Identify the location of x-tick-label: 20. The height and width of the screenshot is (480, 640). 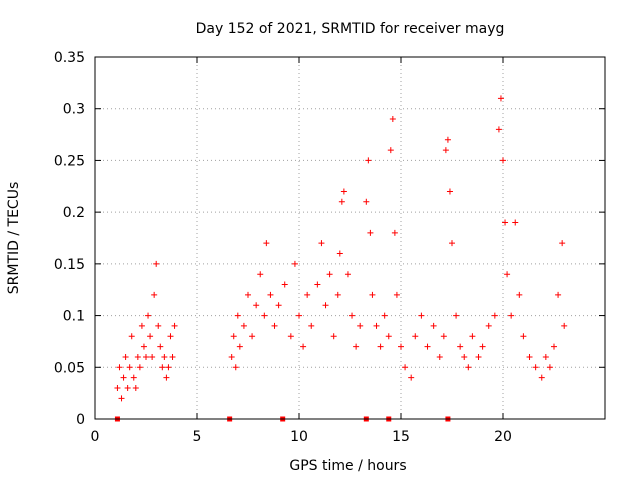
(503, 437).